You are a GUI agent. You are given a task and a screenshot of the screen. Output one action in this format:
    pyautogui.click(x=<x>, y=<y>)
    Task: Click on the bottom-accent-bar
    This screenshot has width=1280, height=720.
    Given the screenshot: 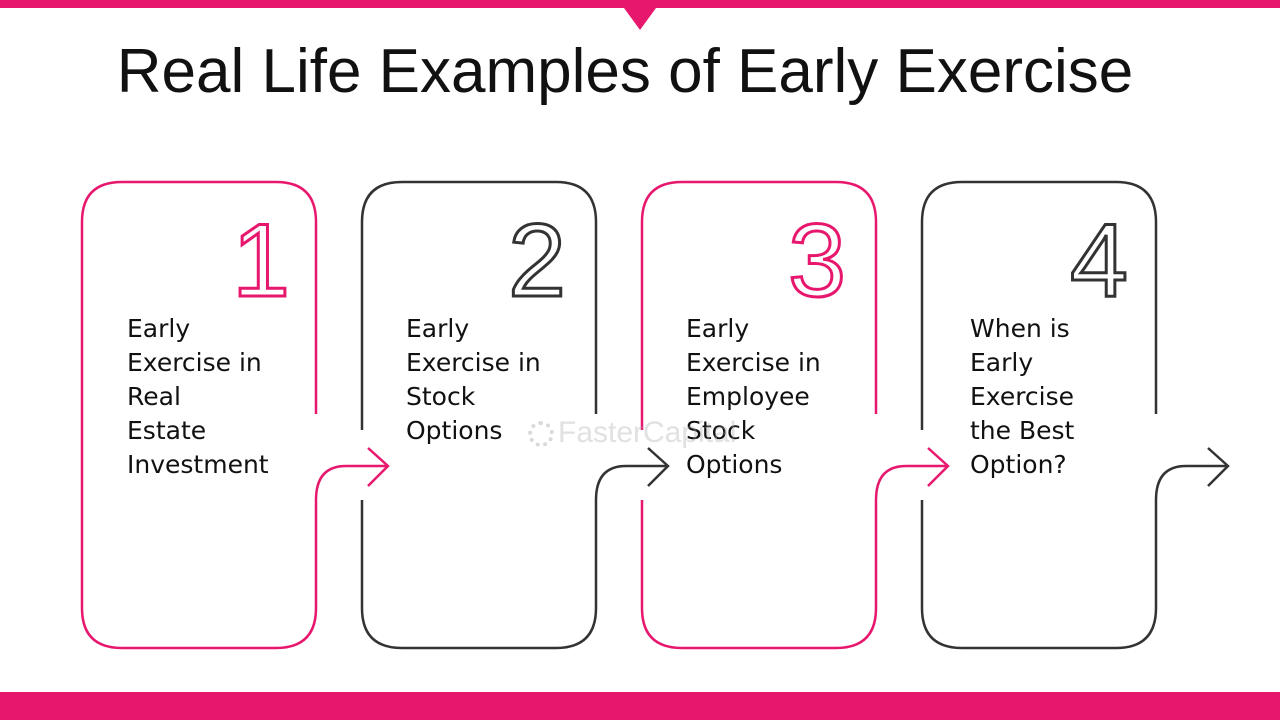 What is the action you would take?
    pyautogui.click(x=640, y=706)
    